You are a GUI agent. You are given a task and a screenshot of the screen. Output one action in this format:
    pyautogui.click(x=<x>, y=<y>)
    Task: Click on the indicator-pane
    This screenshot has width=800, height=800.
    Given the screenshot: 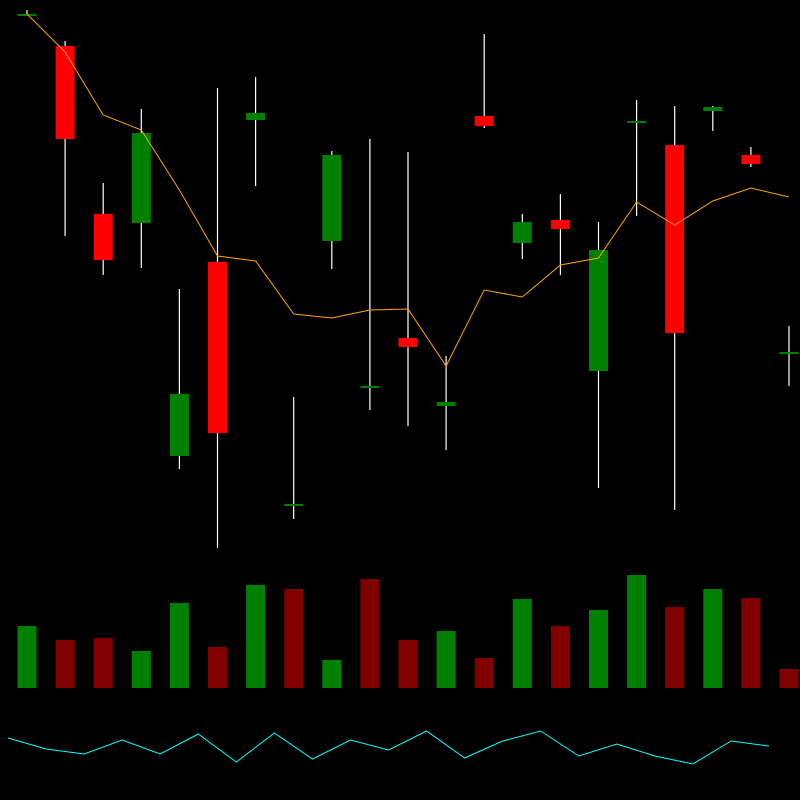 What is the action you would take?
    pyautogui.click(x=388, y=747)
    